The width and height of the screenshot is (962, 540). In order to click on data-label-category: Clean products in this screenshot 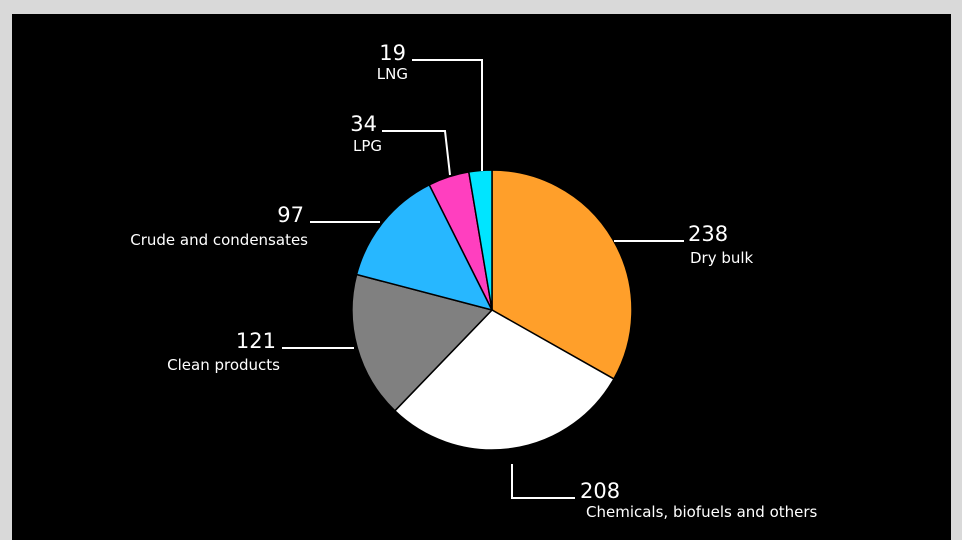, I will do `click(223, 365)`.